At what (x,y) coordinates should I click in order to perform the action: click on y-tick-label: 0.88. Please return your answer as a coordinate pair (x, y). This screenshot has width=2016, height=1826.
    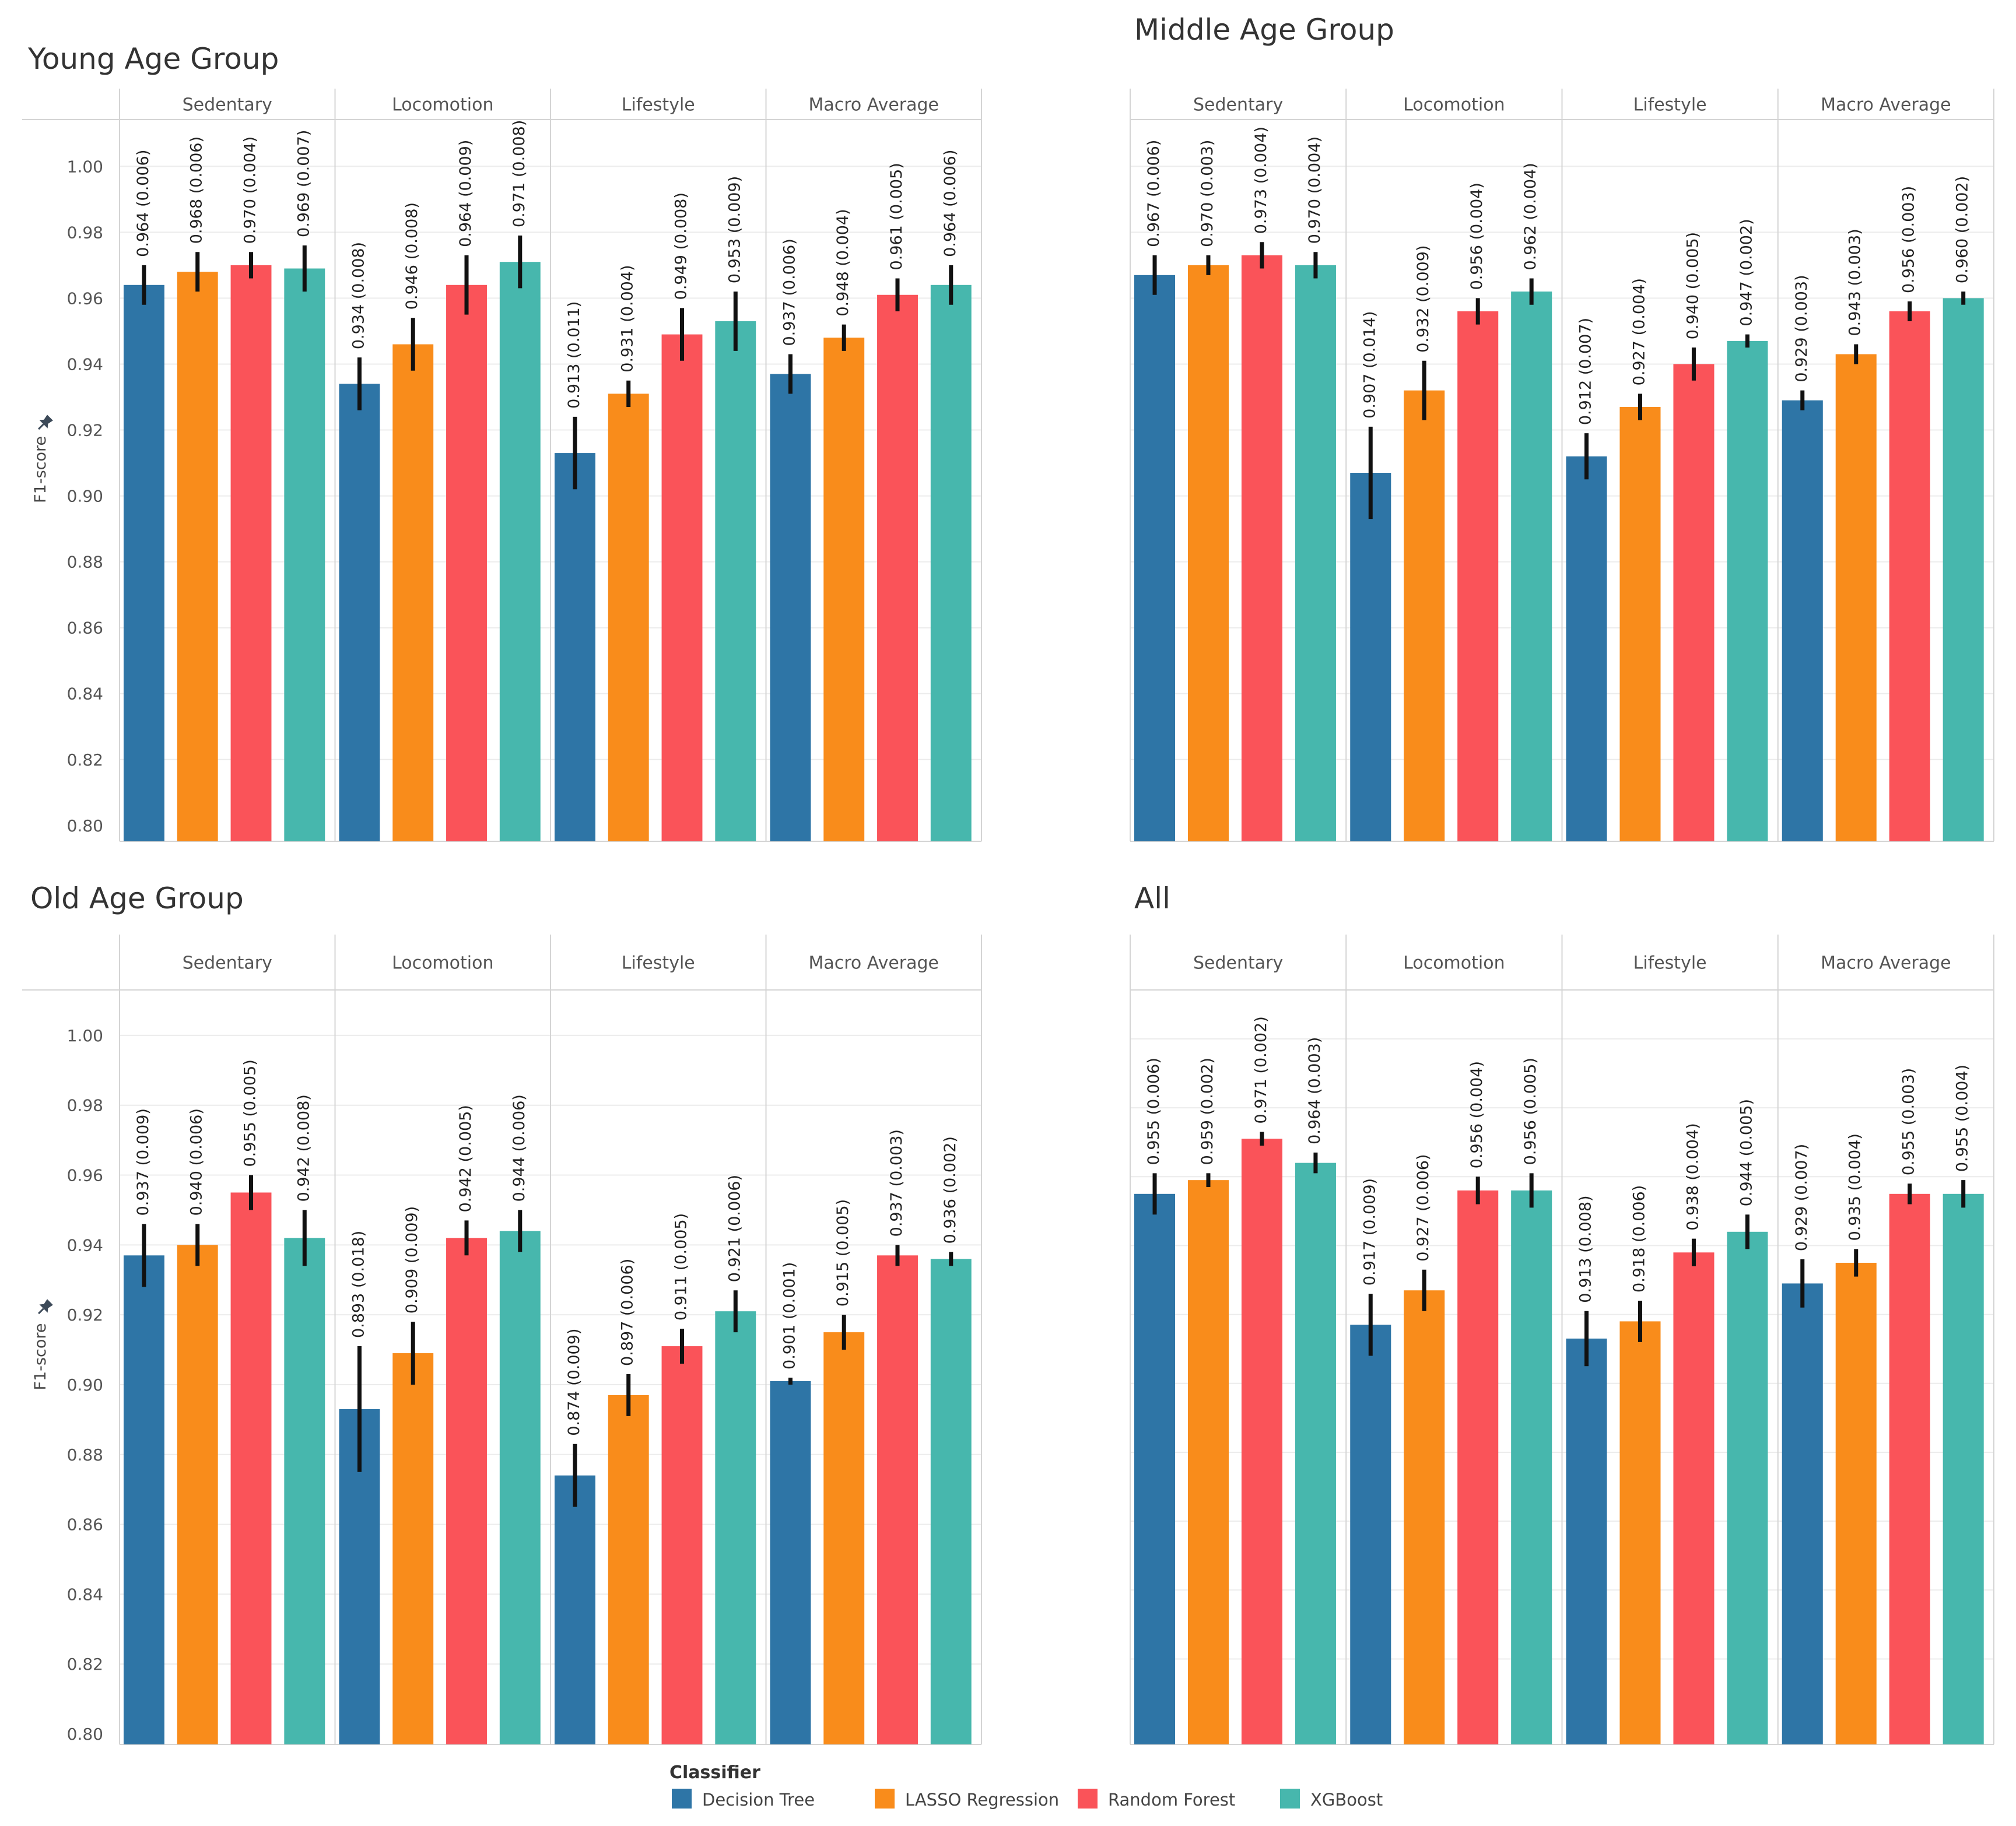
    Looking at the image, I should click on (85, 1455).